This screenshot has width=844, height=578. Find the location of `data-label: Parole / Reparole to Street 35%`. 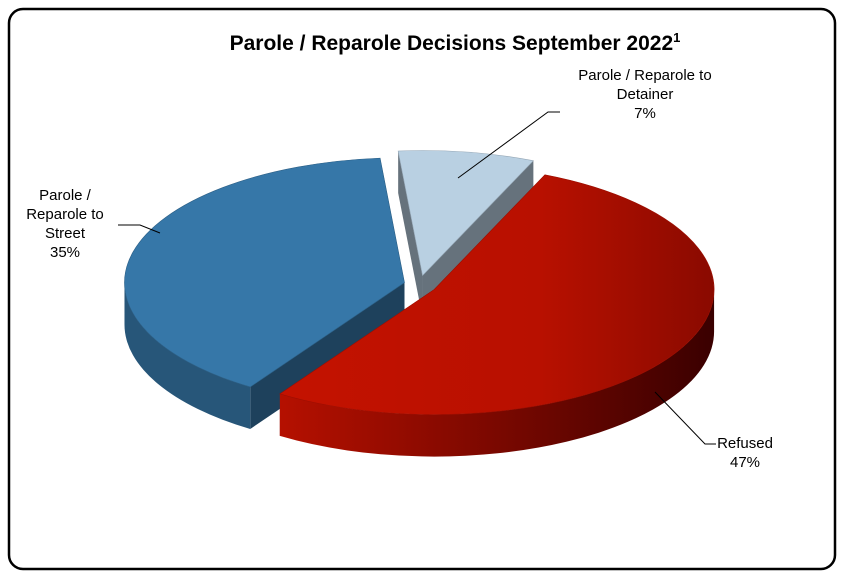

data-label: Parole / Reparole to Street 35% is located at coordinates (65, 224).